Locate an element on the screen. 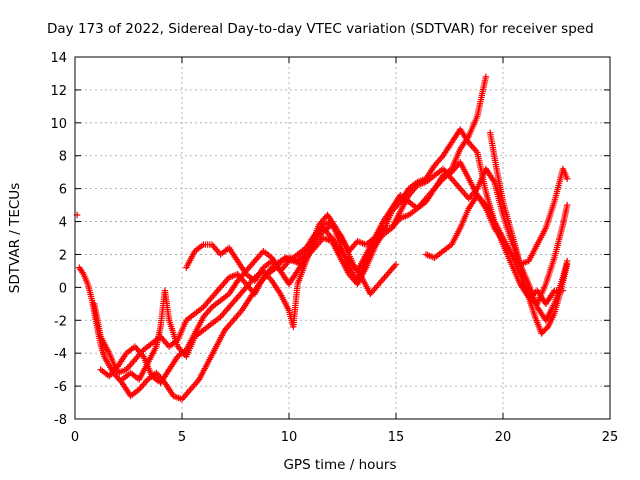  x-tick-label: 5 is located at coordinates (182, 437).